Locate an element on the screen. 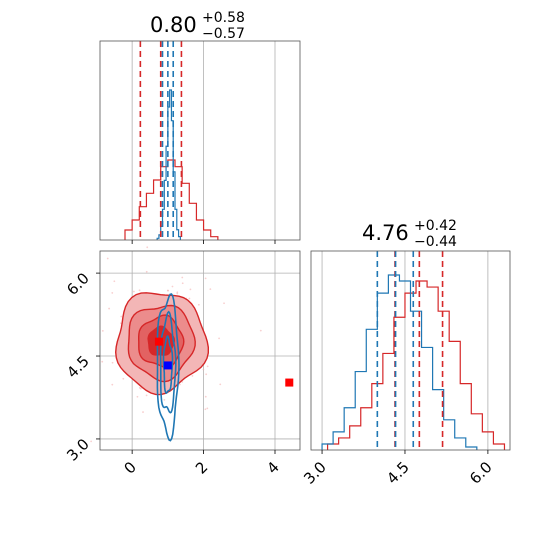 The image size is (550, 550). title-p1-minus: −0.44 is located at coordinates (435, 242).